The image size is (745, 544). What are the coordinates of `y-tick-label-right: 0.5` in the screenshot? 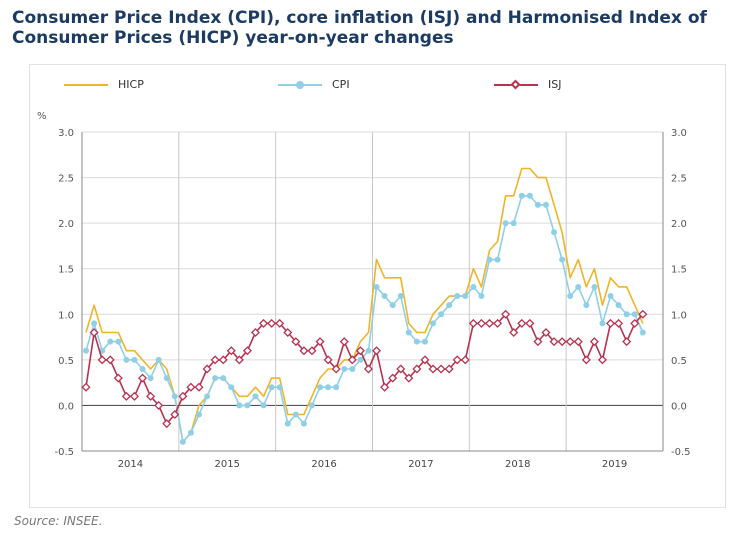 It's located at (679, 361).